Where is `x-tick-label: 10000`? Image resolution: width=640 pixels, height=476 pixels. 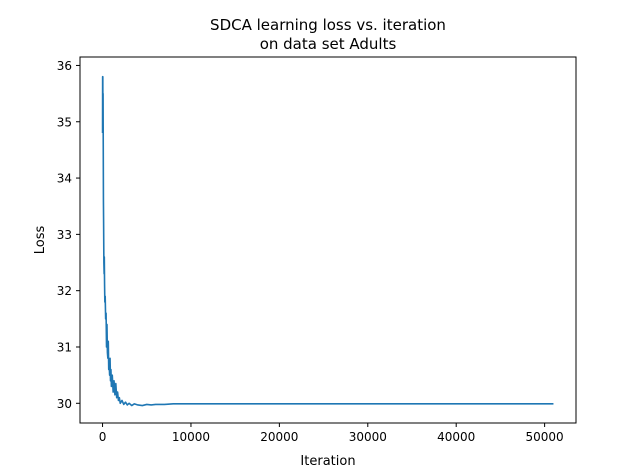
x-tick-label: 10000 is located at coordinates (191, 437).